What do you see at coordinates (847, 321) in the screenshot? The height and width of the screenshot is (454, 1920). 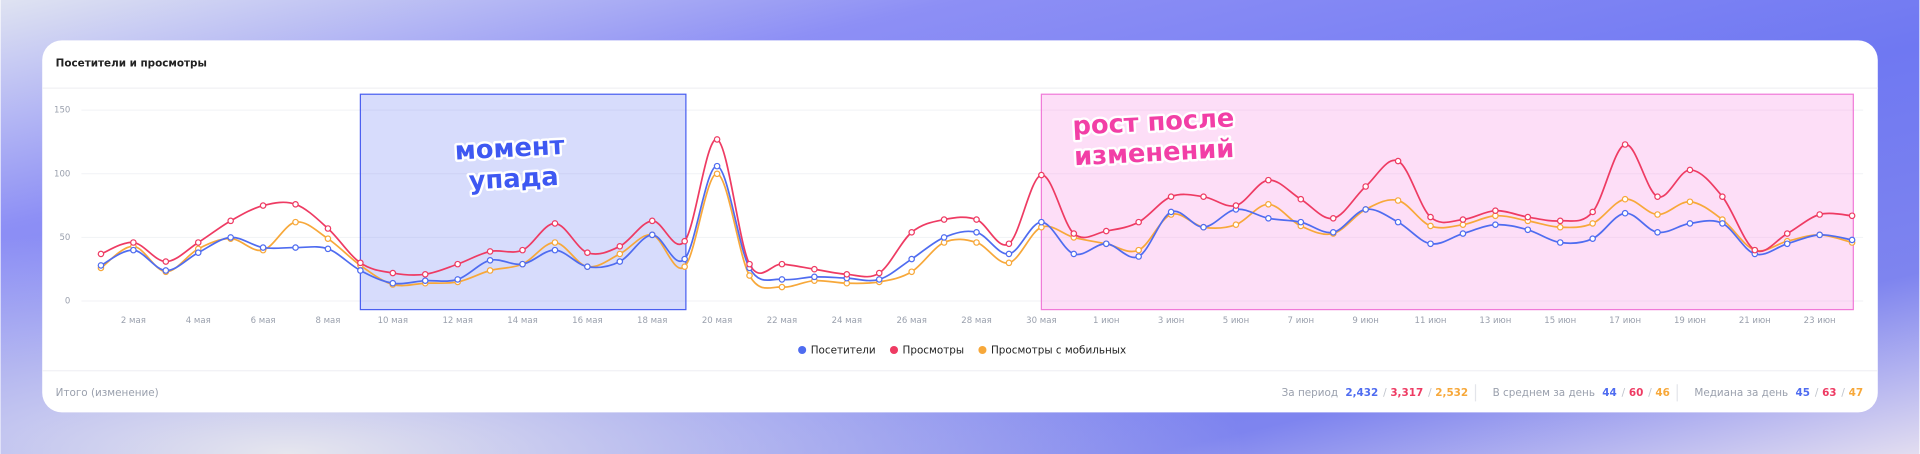 I see `x-tick-label: 24 мая` at bounding box center [847, 321].